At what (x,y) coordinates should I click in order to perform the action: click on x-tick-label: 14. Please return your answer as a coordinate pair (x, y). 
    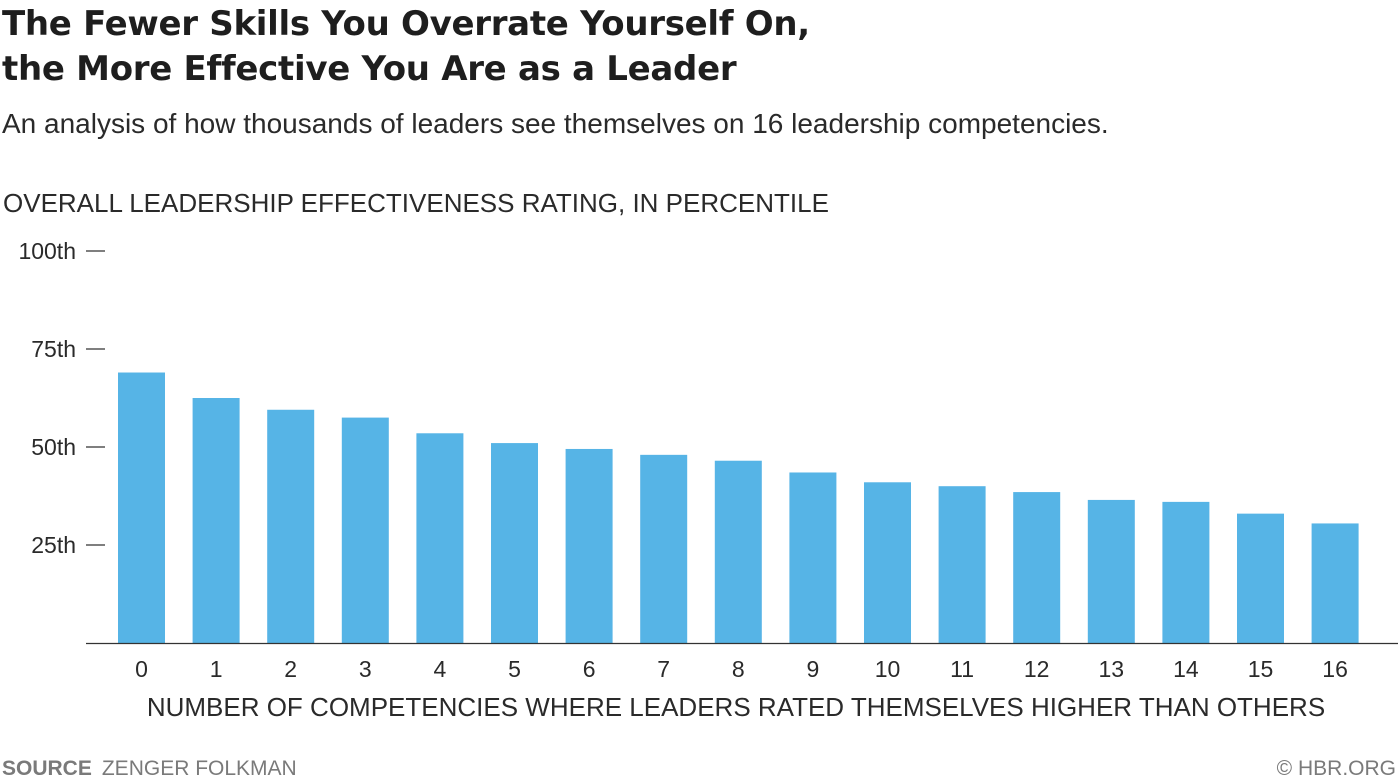
    Looking at the image, I should click on (1186, 669).